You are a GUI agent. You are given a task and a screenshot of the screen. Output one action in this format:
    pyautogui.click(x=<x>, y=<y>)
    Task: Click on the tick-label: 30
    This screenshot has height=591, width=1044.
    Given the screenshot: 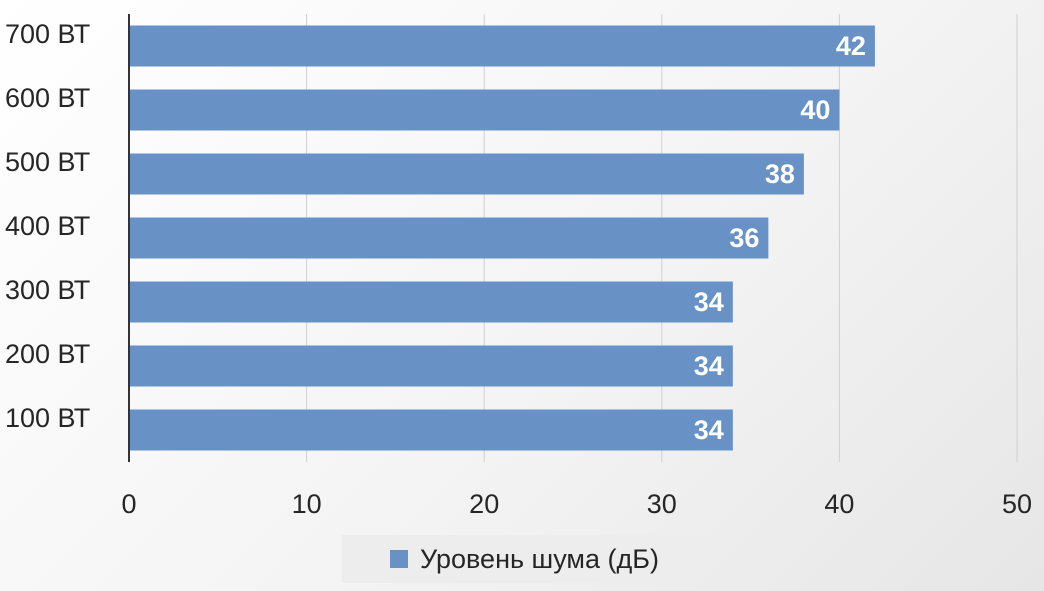 What is the action you would take?
    pyautogui.click(x=662, y=504)
    